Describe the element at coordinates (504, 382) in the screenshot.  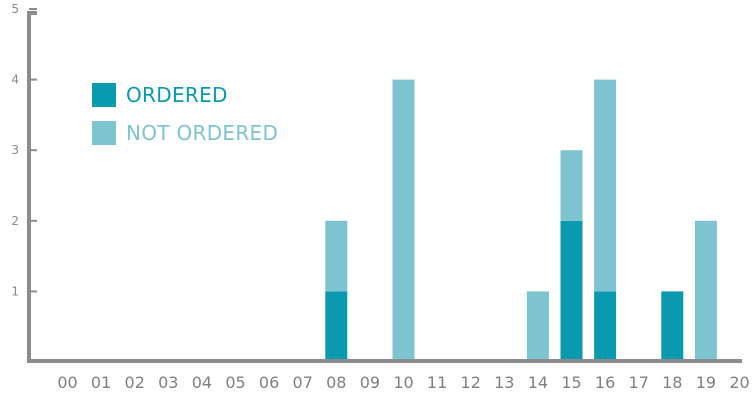
I see `x-tick-label: 13` at that location.